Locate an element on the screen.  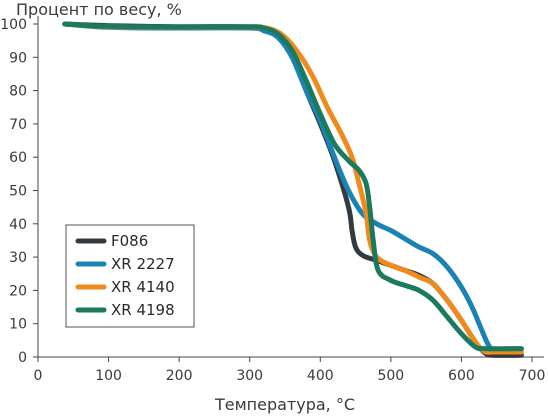
legend-label-xr-4198: XR 4198 is located at coordinates (143, 310).